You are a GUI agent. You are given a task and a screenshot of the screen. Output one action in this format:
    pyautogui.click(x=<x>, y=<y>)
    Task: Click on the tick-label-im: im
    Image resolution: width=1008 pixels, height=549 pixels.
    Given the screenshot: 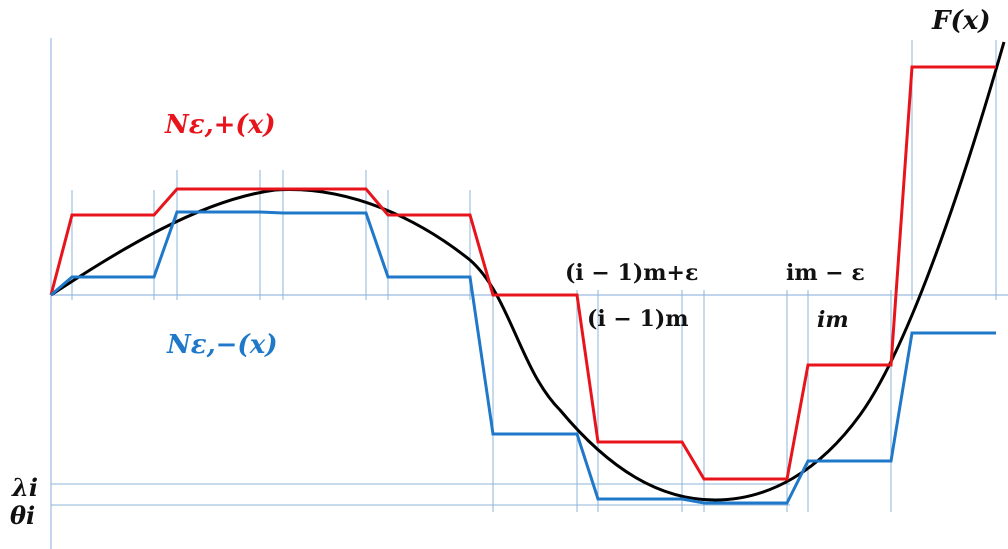 What is the action you would take?
    pyautogui.click(x=833, y=320)
    